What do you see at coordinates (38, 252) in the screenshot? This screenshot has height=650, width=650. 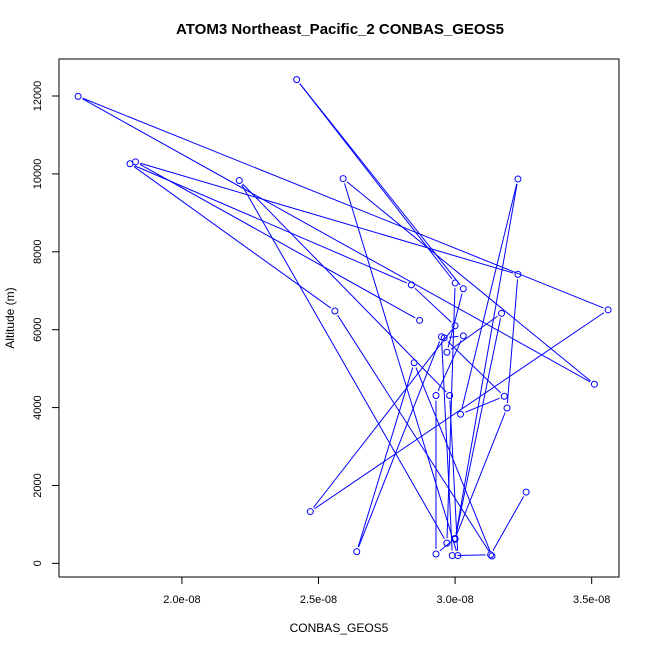 I see `y-tick-label: 8000` at bounding box center [38, 252].